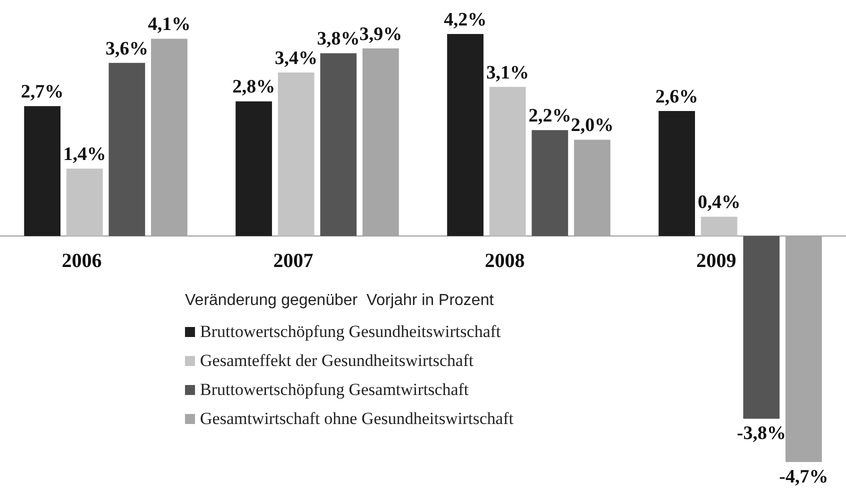 This screenshot has height=488, width=846. Describe the element at coordinates (337, 361) in the screenshot. I see `legend-label: Gesamteffekt der Gesundheitswirtschaft` at that location.